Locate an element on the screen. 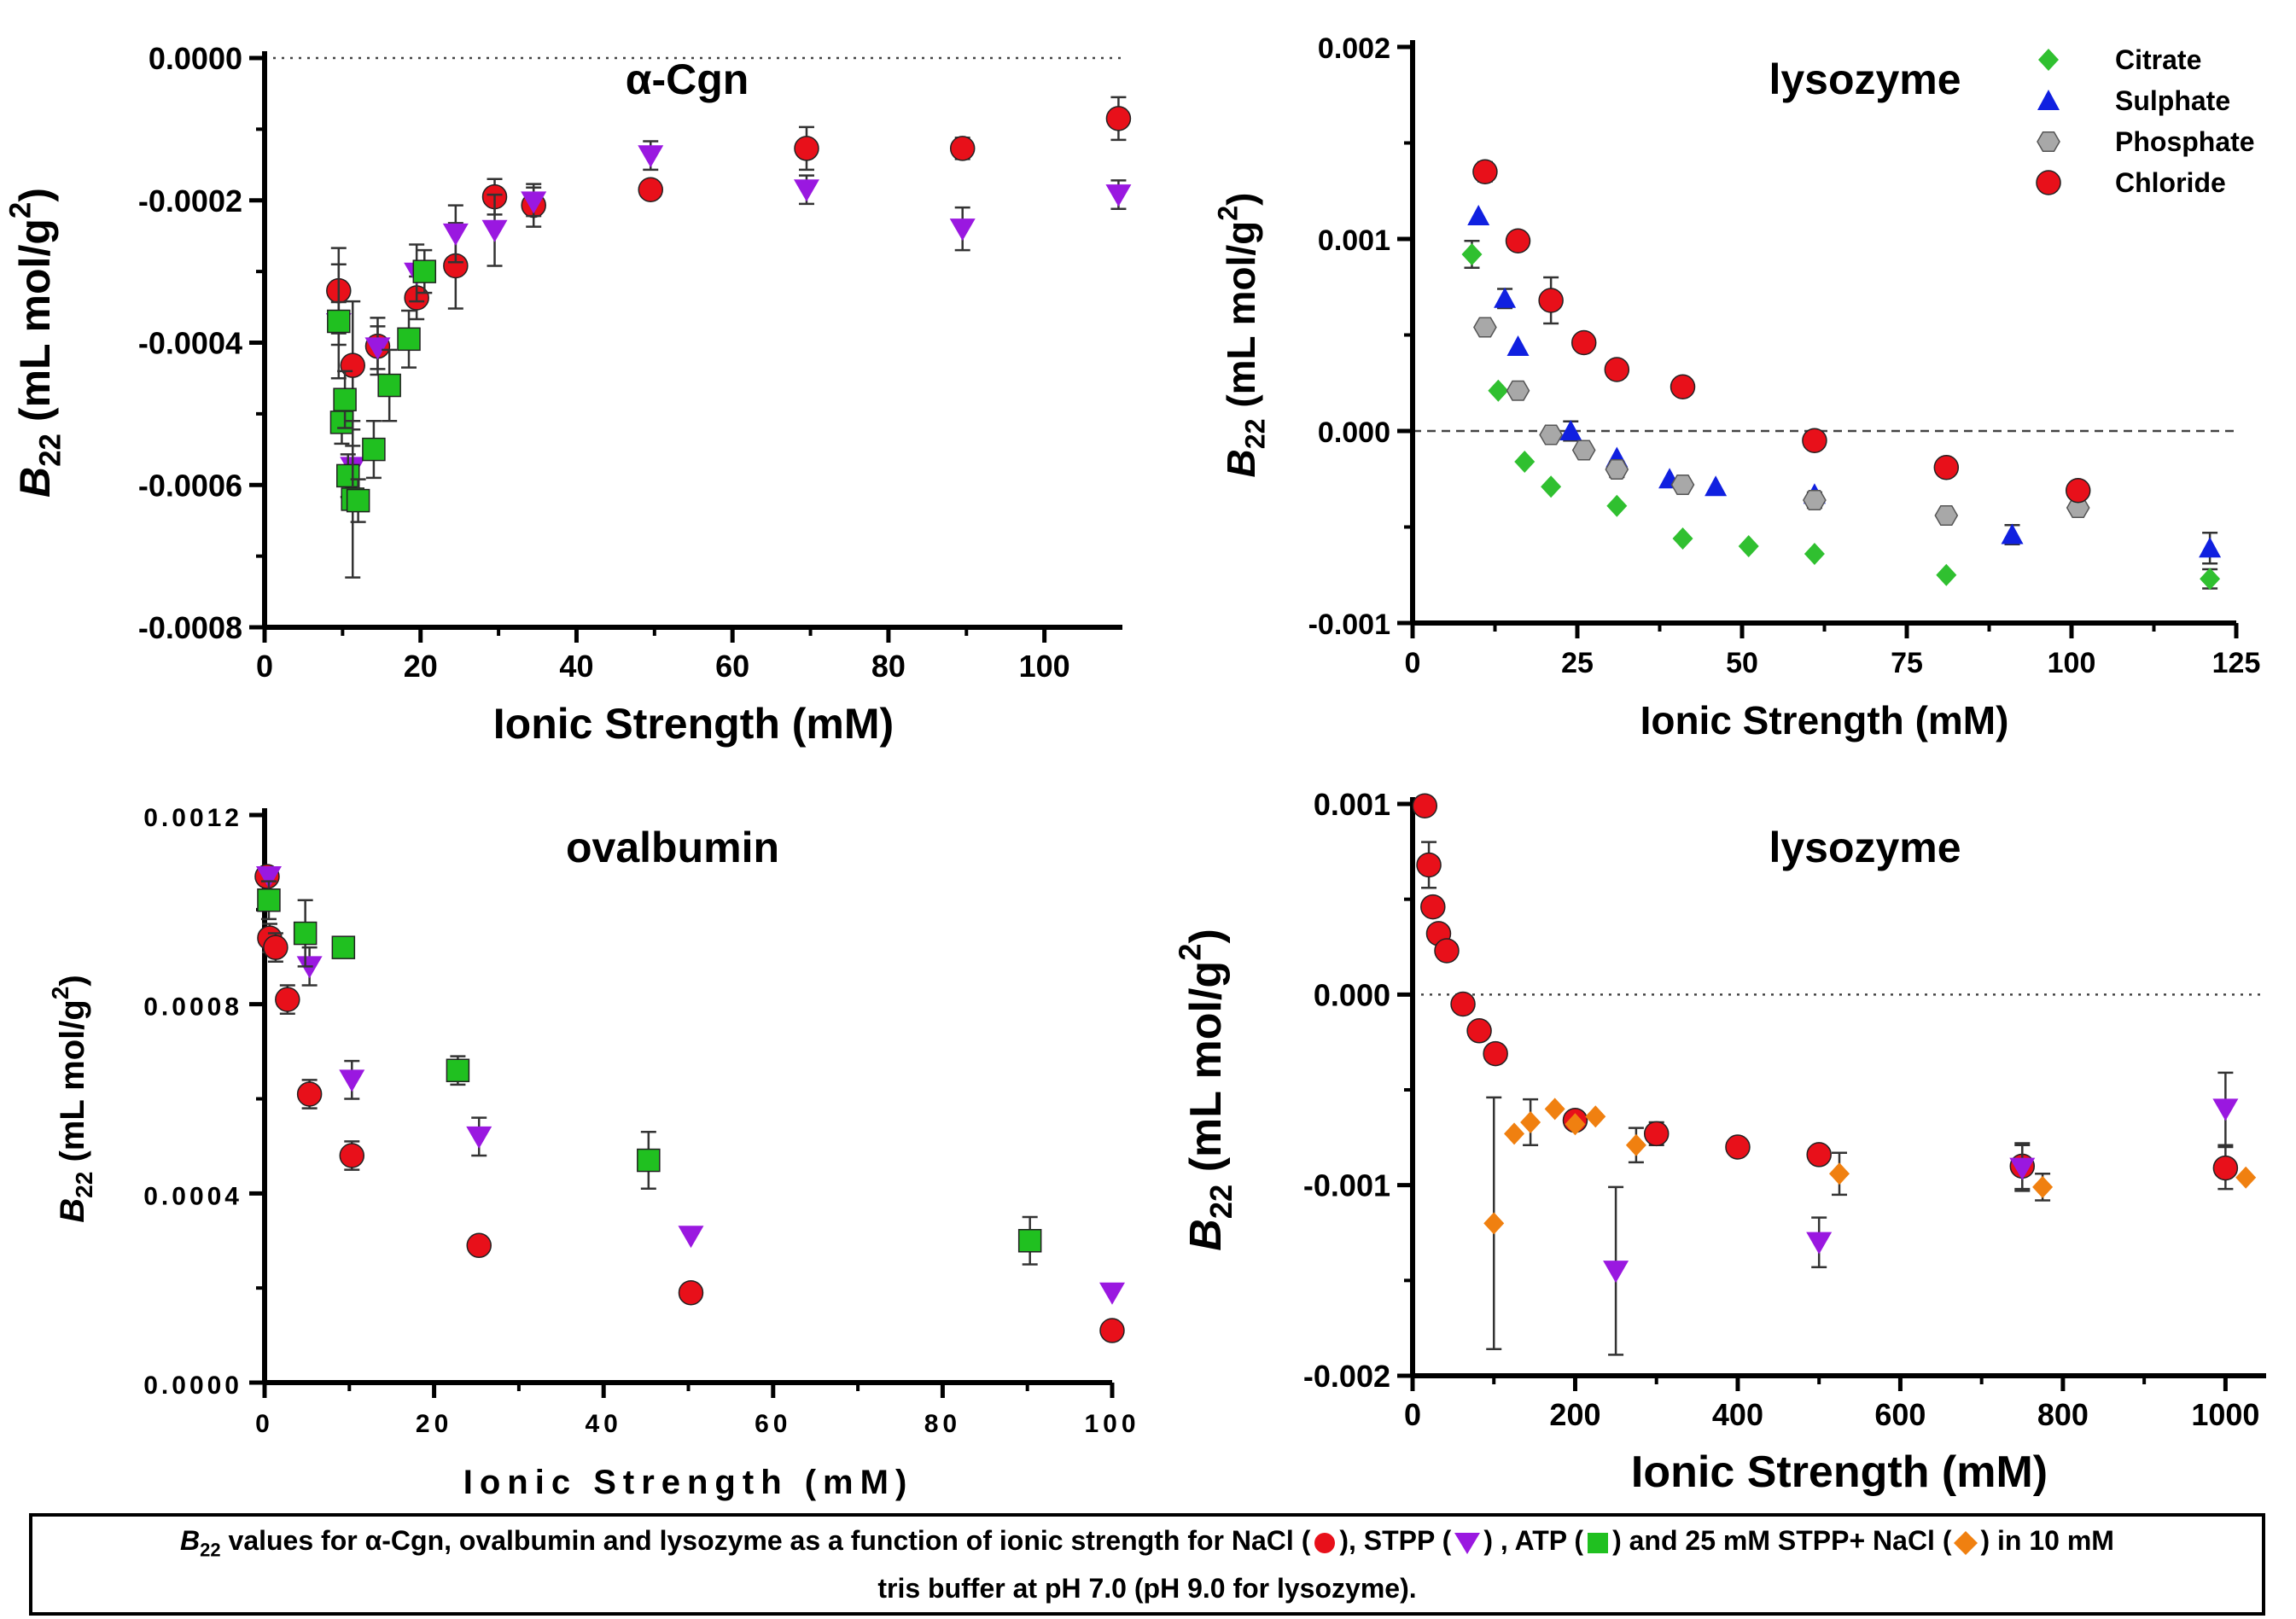  y-tick-label: 0.0008 is located at coordinates (193, 1007).